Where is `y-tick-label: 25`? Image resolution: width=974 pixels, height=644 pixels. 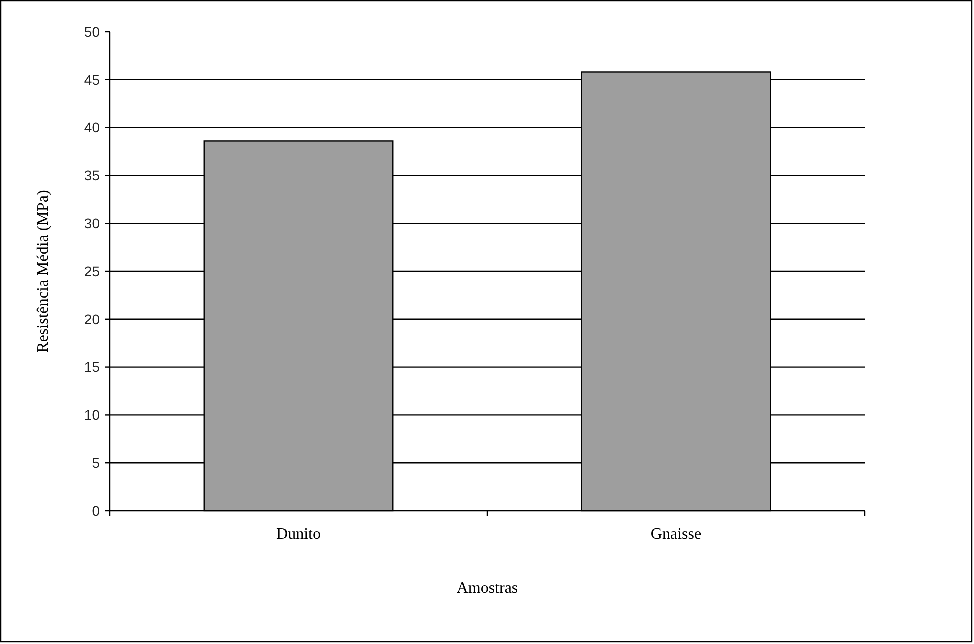 y-tick-label: 25 is located at coordinates (92, 271).